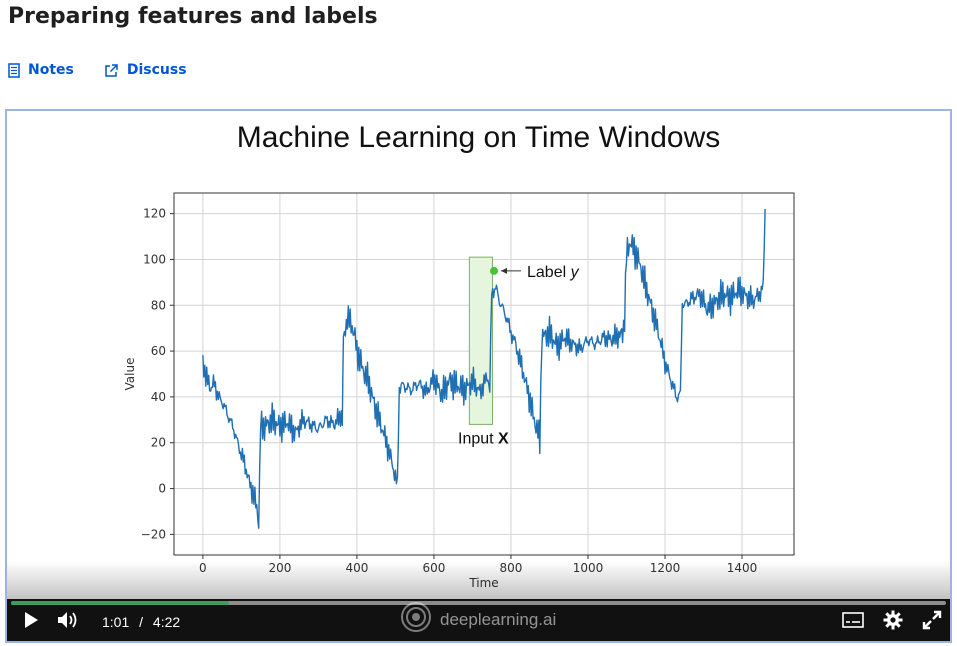  I want to click on brand-watermark: deeplearning.ai, so click(478, 619).